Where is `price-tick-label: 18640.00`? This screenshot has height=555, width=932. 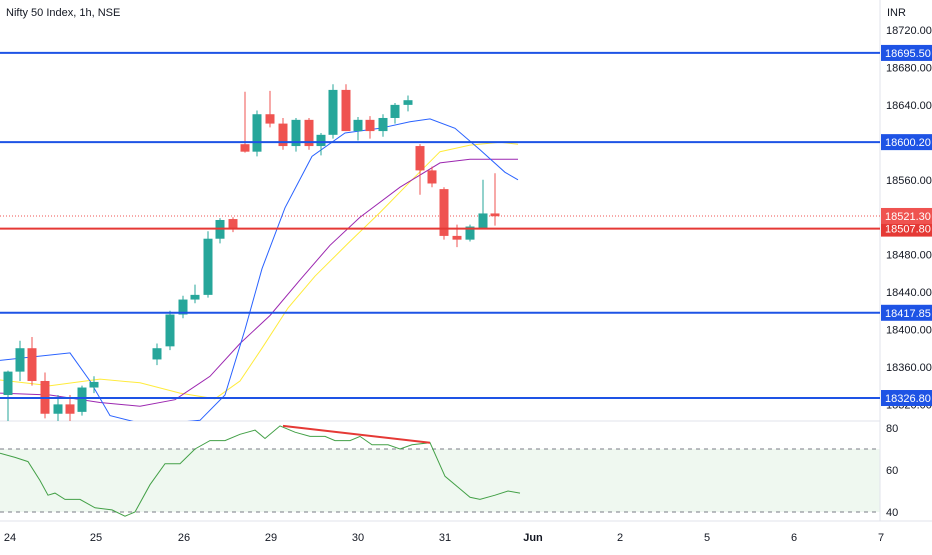 price-tick-label: 18640.00 is located at coordinates (909, 106).